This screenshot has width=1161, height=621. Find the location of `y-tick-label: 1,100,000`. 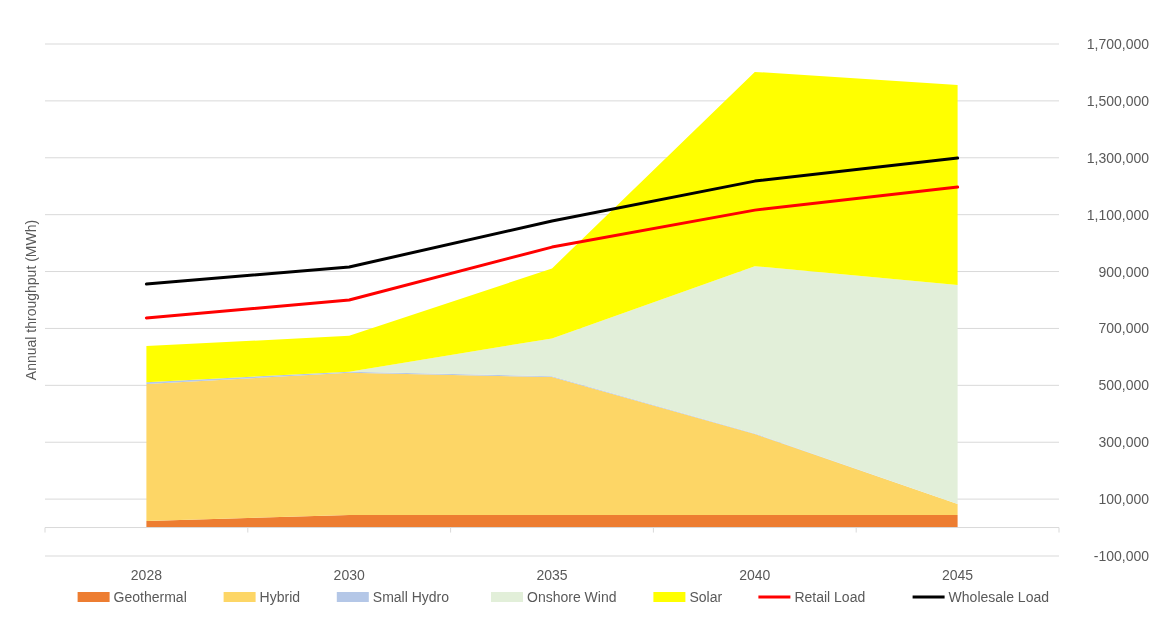

y-tick-label: 1,100,000 is located at coordinates (1118, 214).